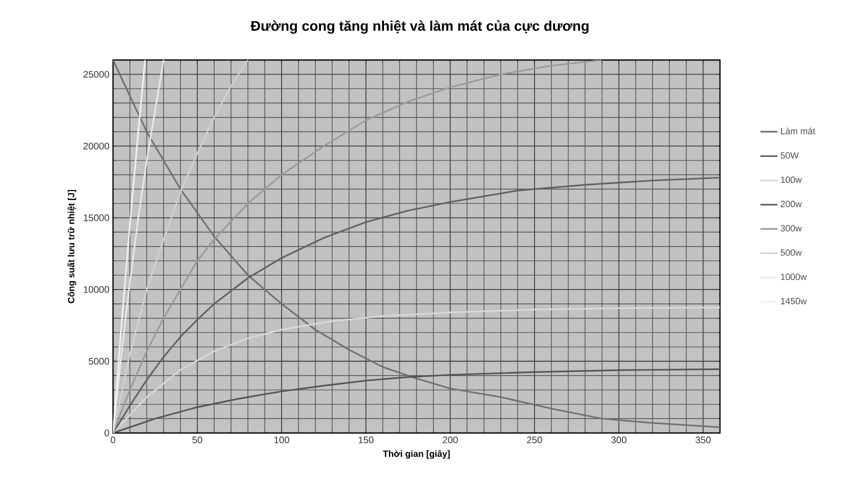 The width and height of the screenshot is (857, 498). I want to click on legend-label: 500w, so click(791, 252).